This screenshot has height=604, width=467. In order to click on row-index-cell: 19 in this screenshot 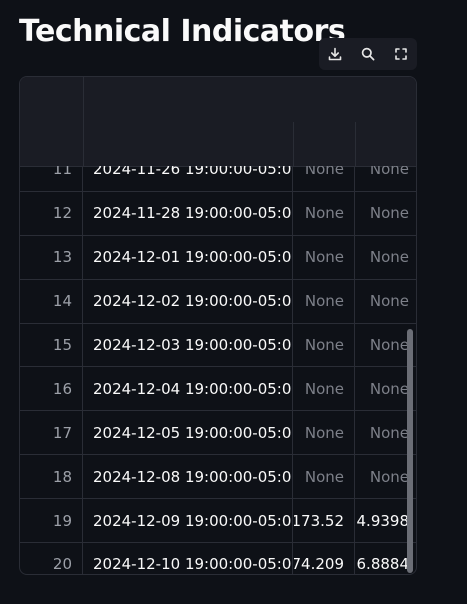, I will do `click(51, 521)`.